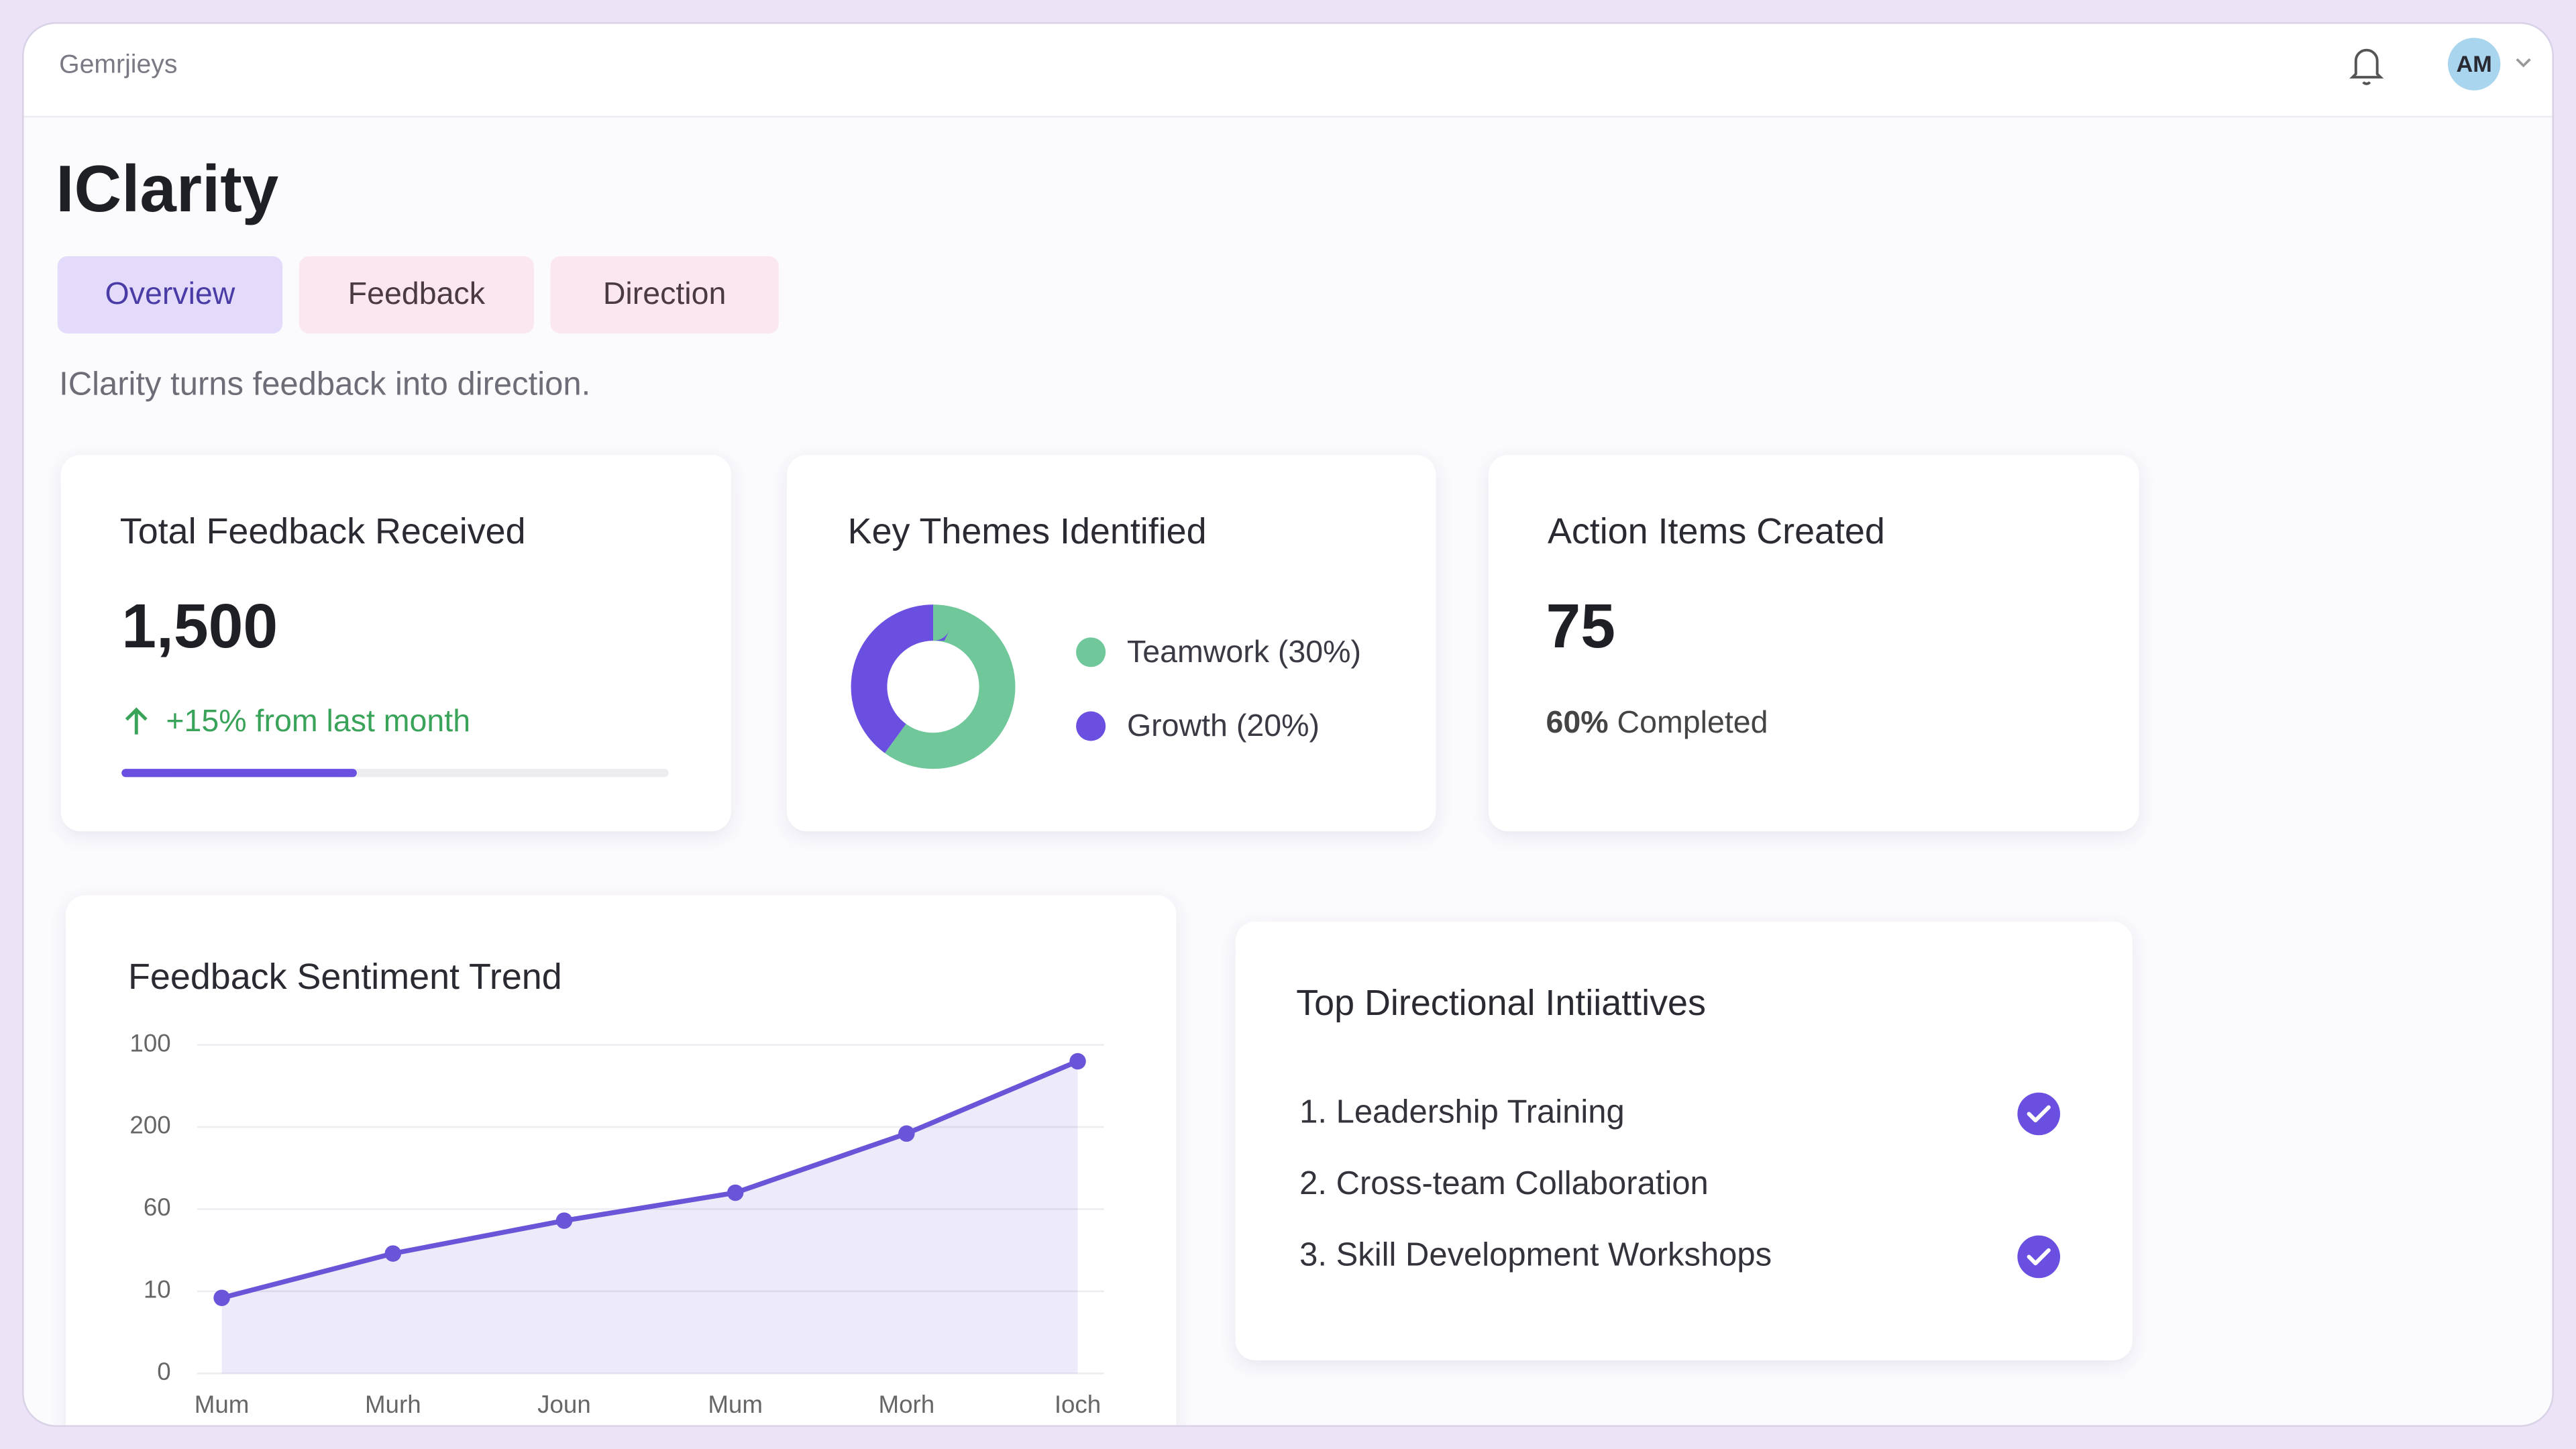  I want to click on completion: 60% Completed, so click(1657, 721).